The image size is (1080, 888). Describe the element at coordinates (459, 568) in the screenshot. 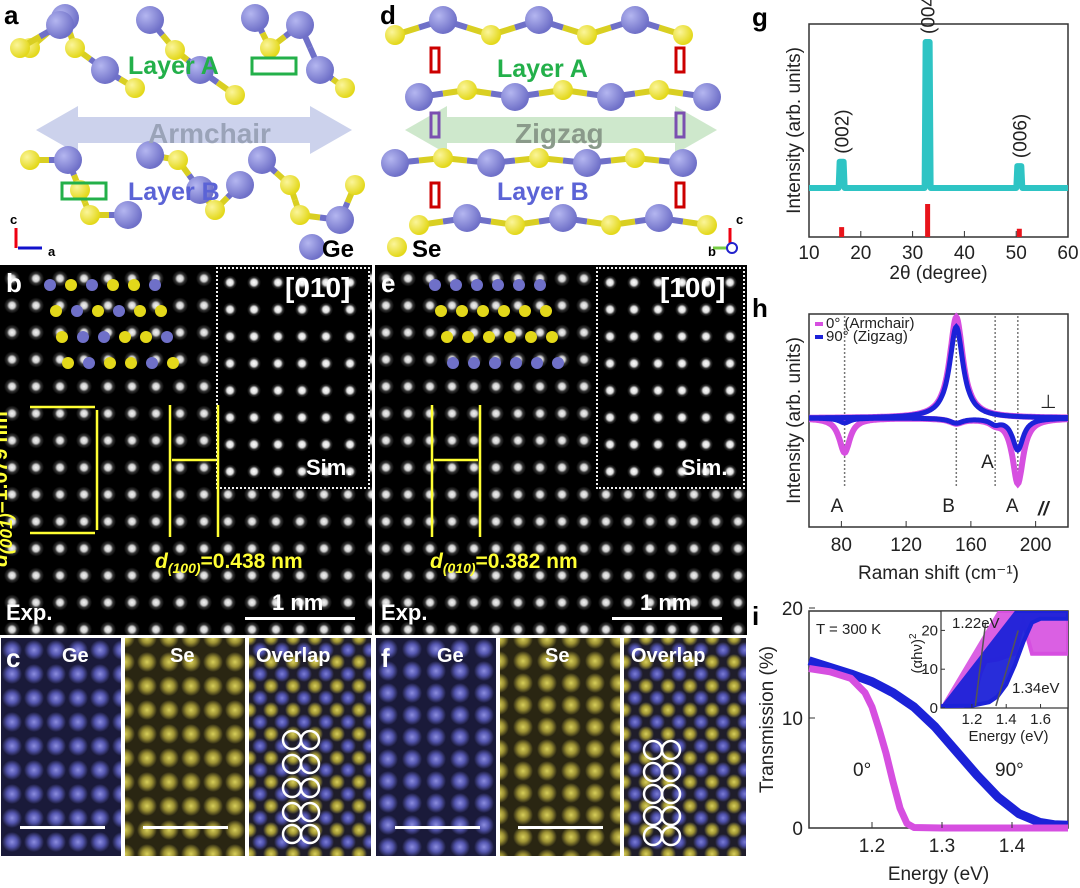

I see `d-index: (010)` at that location.